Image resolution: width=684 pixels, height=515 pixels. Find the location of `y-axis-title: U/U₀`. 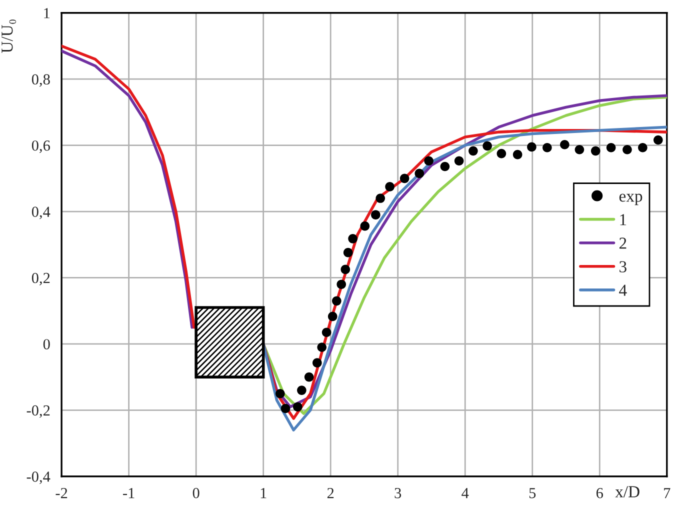

y-axis-title: U/U₀ is located at coordinates (9, 36).